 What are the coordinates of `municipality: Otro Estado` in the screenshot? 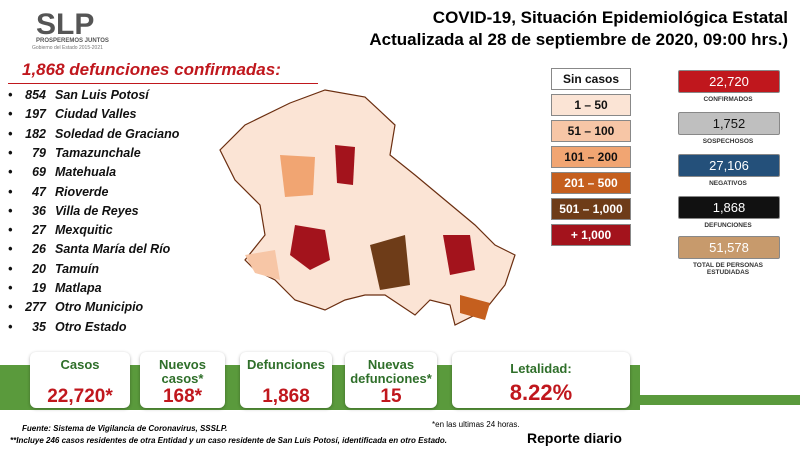 It's located at (91, 326).